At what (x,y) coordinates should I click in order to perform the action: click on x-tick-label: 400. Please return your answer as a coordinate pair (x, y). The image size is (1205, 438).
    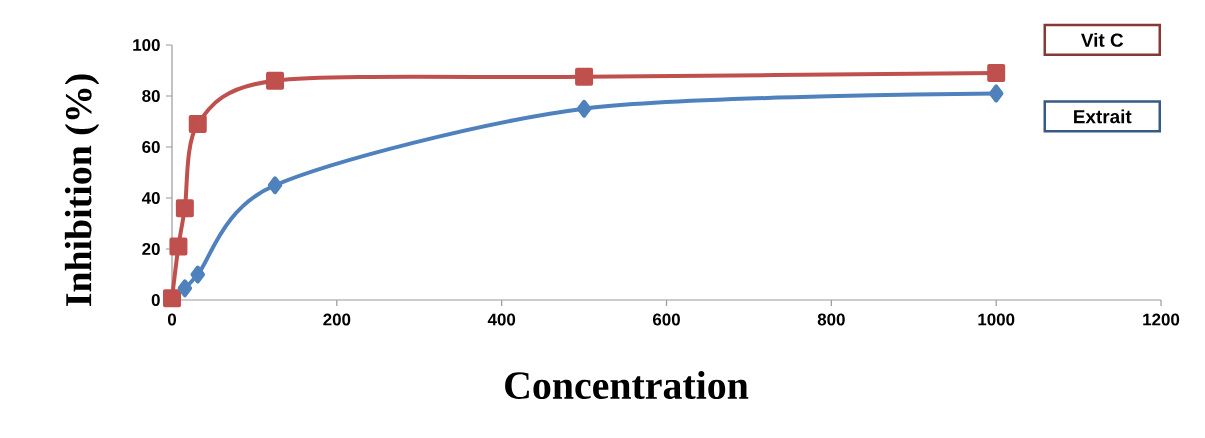
    Looking at the image, I should click on (501, 319).